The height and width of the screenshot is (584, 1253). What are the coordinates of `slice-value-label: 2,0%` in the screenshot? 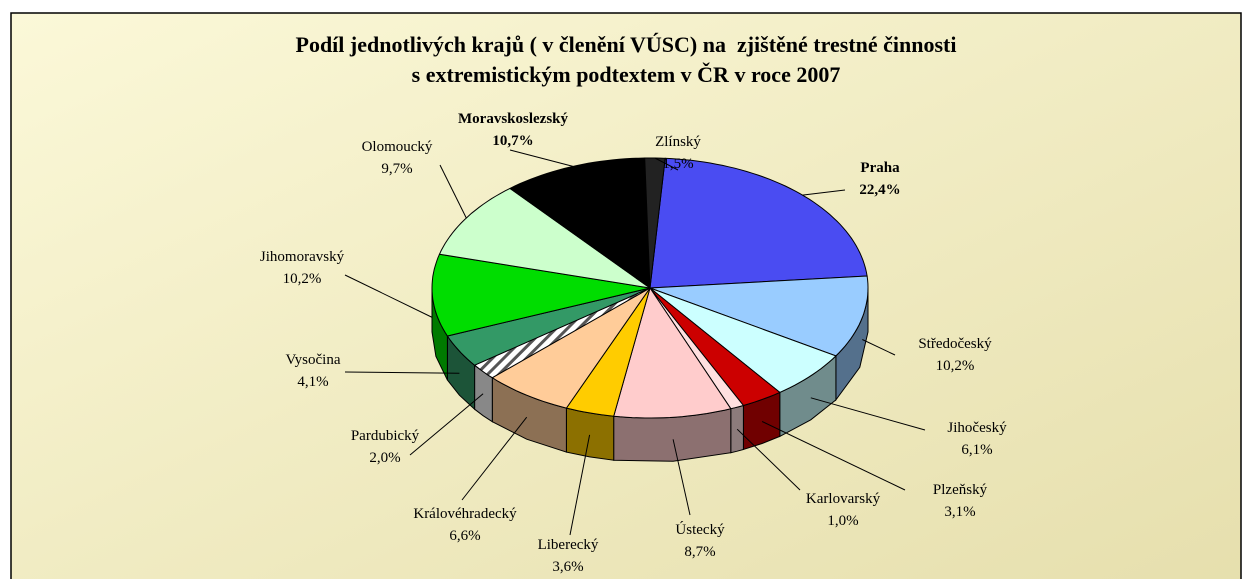 It's located at (384, 458).